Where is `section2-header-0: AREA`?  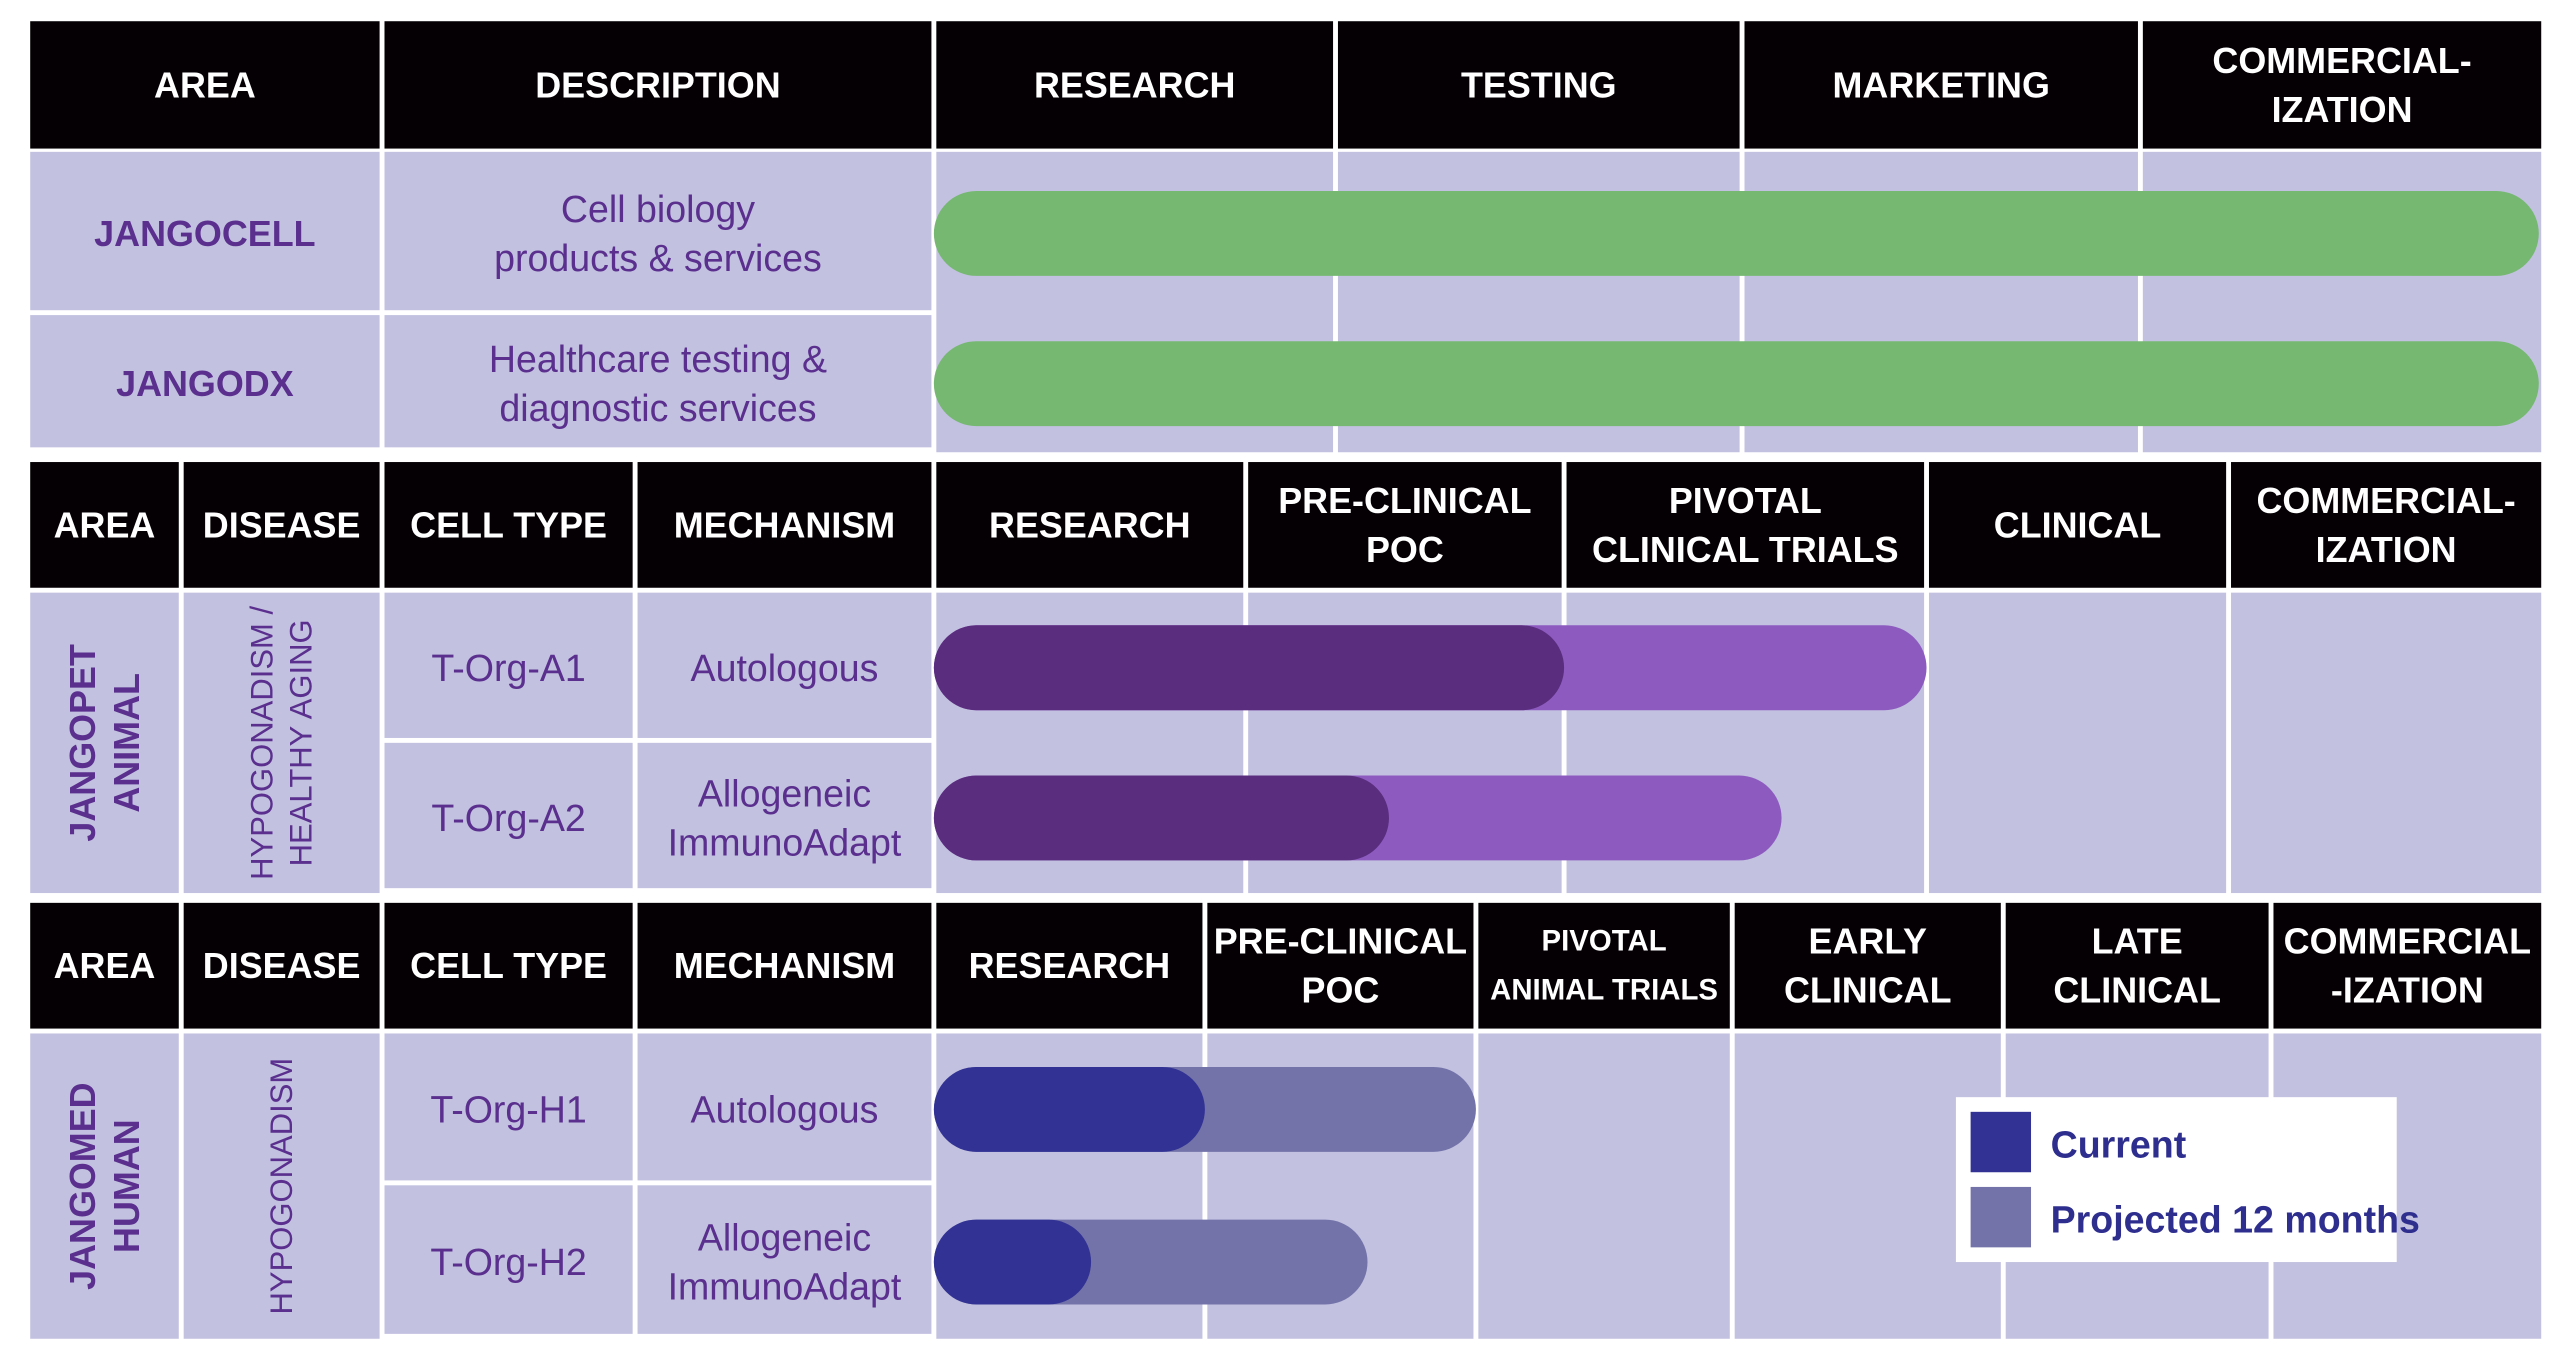
section2-header-0: AREA is located at coordinates (105, 524).